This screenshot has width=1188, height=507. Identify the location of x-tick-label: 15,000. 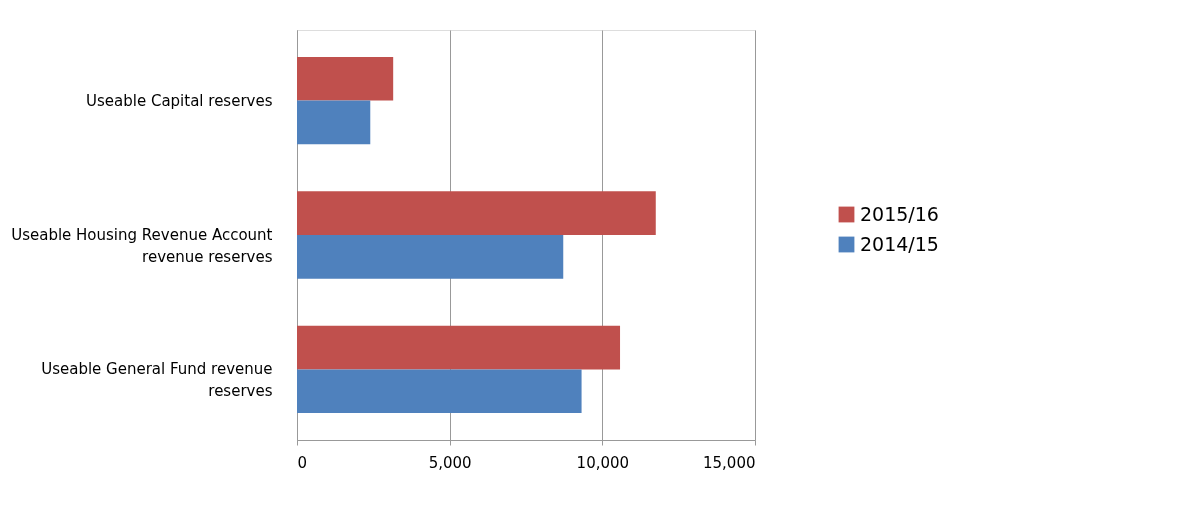
(729, 462).